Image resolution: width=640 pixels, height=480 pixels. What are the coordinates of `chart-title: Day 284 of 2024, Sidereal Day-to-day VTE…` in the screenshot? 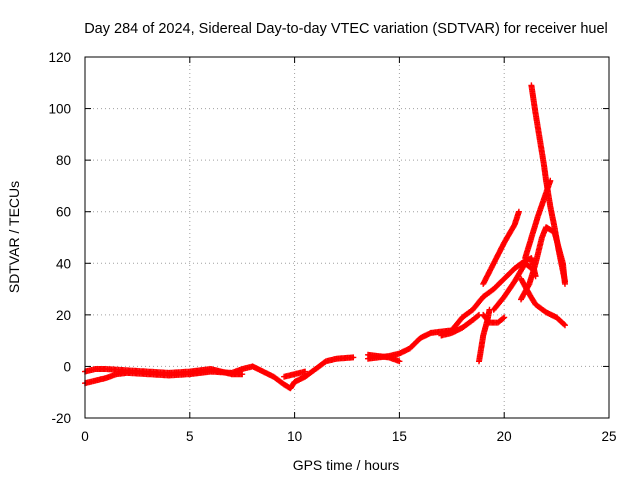 It's located at (346, 29).